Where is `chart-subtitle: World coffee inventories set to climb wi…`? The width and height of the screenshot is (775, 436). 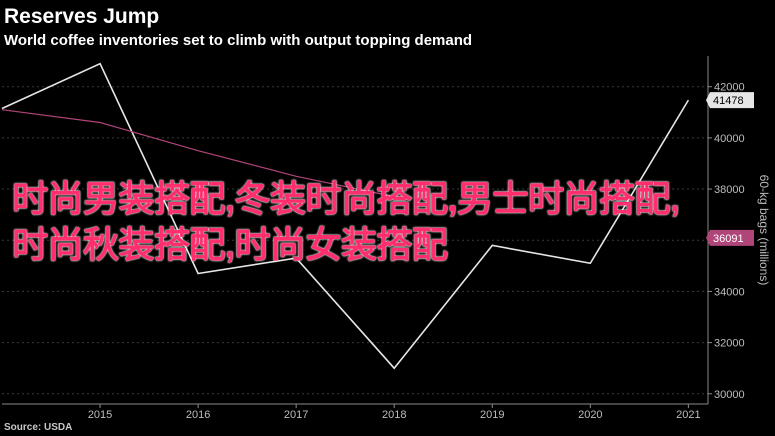 chart-subtitle: World coffee inventories set to climb wi… is located at coordinates (238, 40).